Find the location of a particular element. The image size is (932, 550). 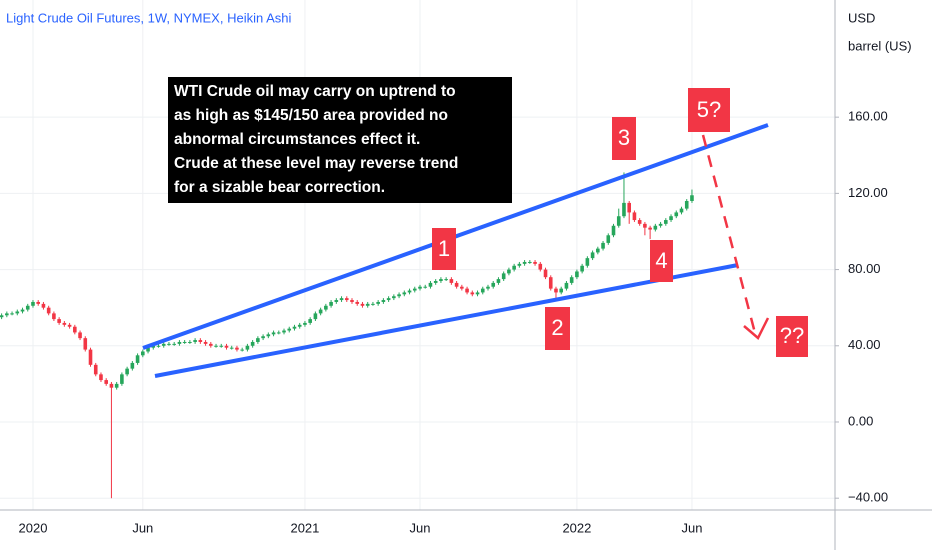

wave-label: 1 is located at coordinates (444, 248).